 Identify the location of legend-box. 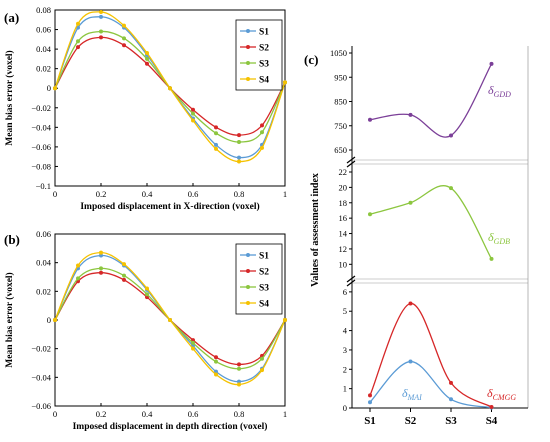
(259, 55).